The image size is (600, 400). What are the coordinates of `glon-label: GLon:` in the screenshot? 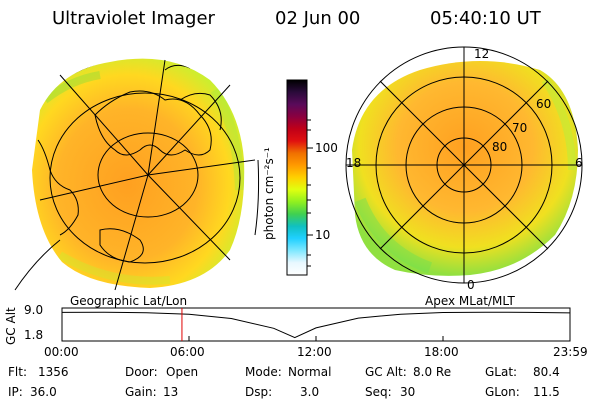 It's located at (502, 392).